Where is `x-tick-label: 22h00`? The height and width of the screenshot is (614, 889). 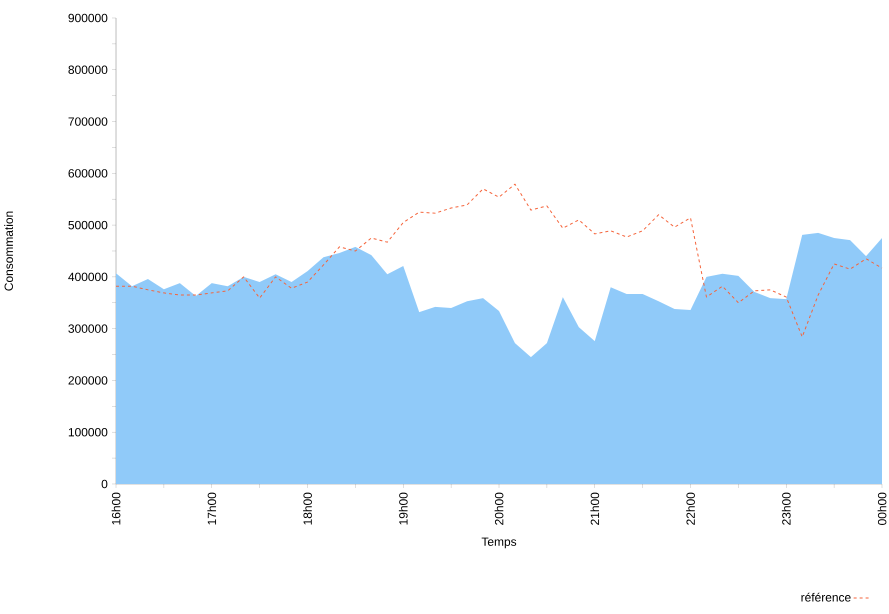
x-tick-label: 22h00 is located at coordinates (690, 508).